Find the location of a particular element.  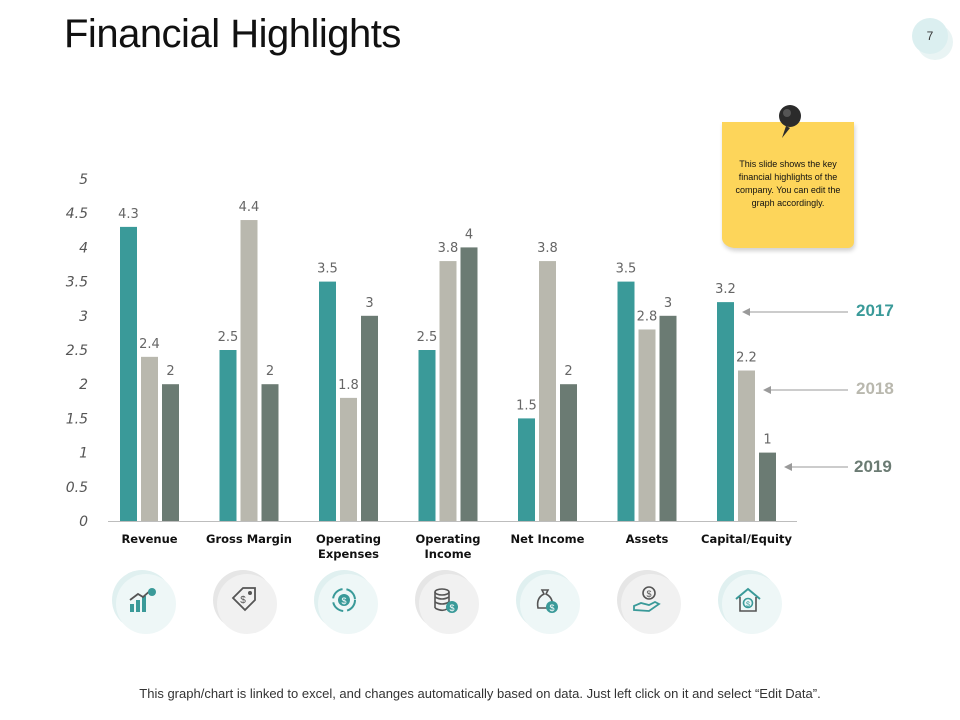

house-dollar-icon-badge: $ is located at coordinates (750, 602).